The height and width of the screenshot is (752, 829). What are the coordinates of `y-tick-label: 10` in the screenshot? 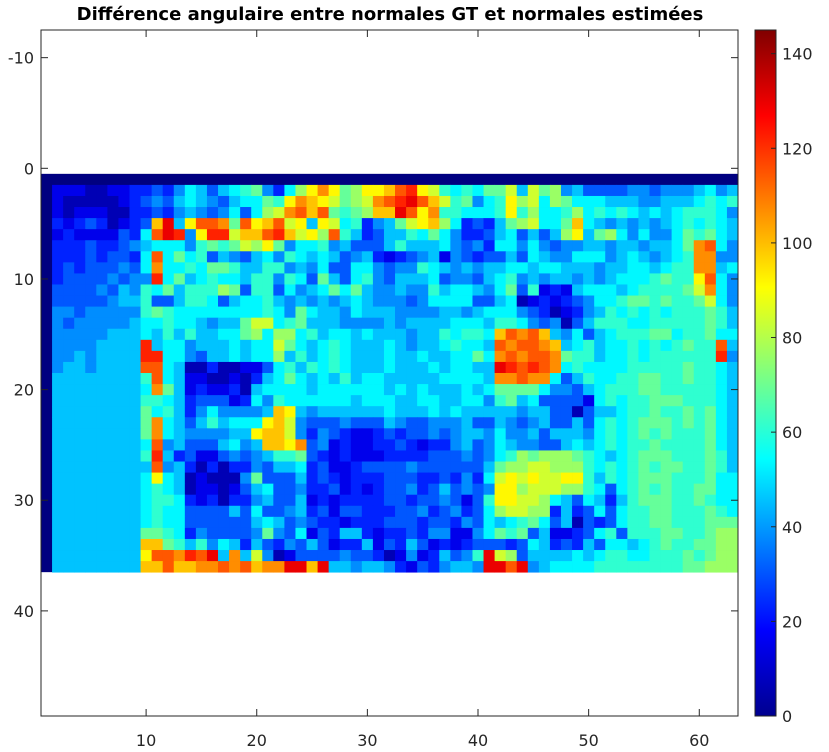 It's located at (24, 279).